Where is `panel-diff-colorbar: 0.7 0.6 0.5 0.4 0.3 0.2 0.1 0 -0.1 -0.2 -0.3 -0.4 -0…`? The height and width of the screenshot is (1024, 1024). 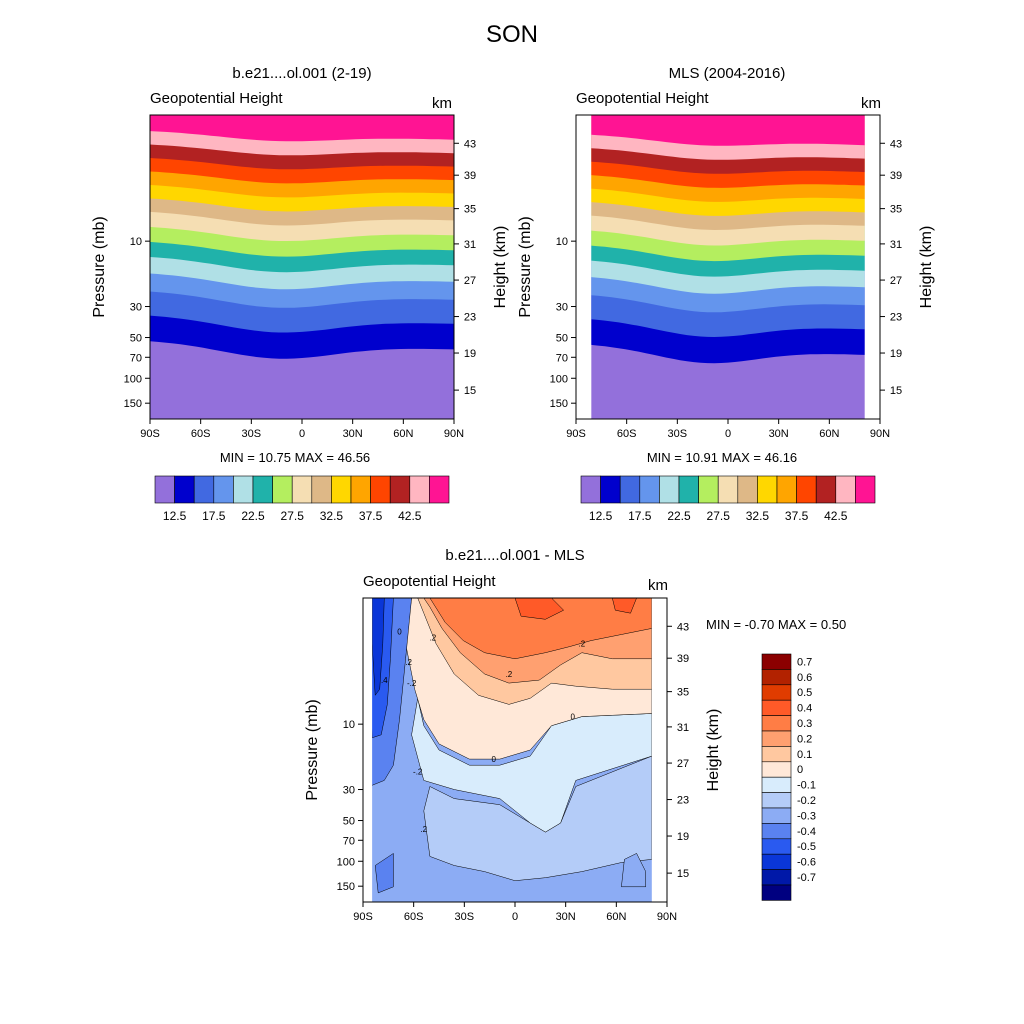
panel-diff-colorbar: 0.7 0.6 0.5 0.4 0.3 0.2 0.1 0 -0.1 -0.2 -0.3 -0.4 -0… is located at coordinates (788, 777).